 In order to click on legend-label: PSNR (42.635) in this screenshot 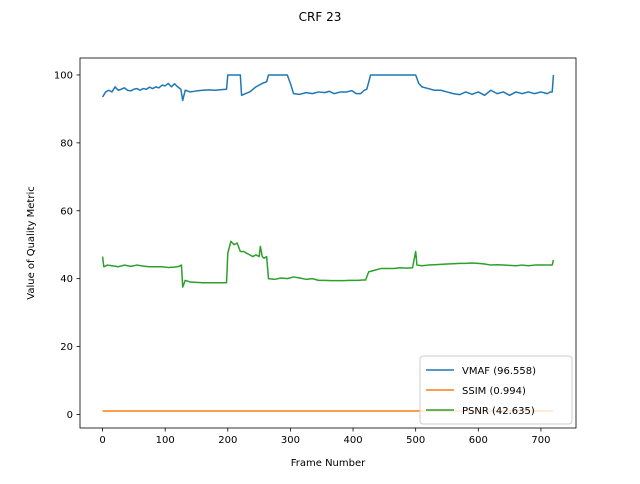, I will do `click(498, 411)`.